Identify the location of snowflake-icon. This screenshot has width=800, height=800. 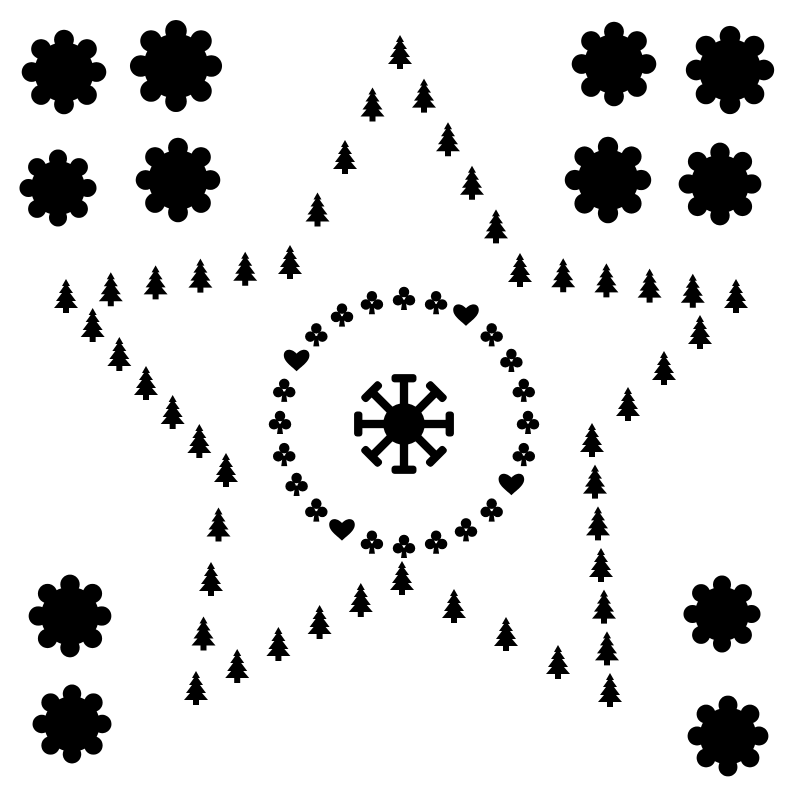
(404, 424).